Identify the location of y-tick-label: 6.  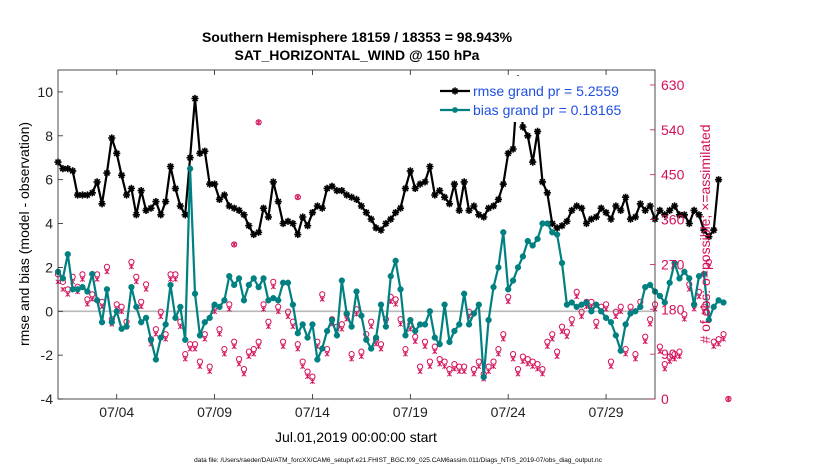
(49, 180).